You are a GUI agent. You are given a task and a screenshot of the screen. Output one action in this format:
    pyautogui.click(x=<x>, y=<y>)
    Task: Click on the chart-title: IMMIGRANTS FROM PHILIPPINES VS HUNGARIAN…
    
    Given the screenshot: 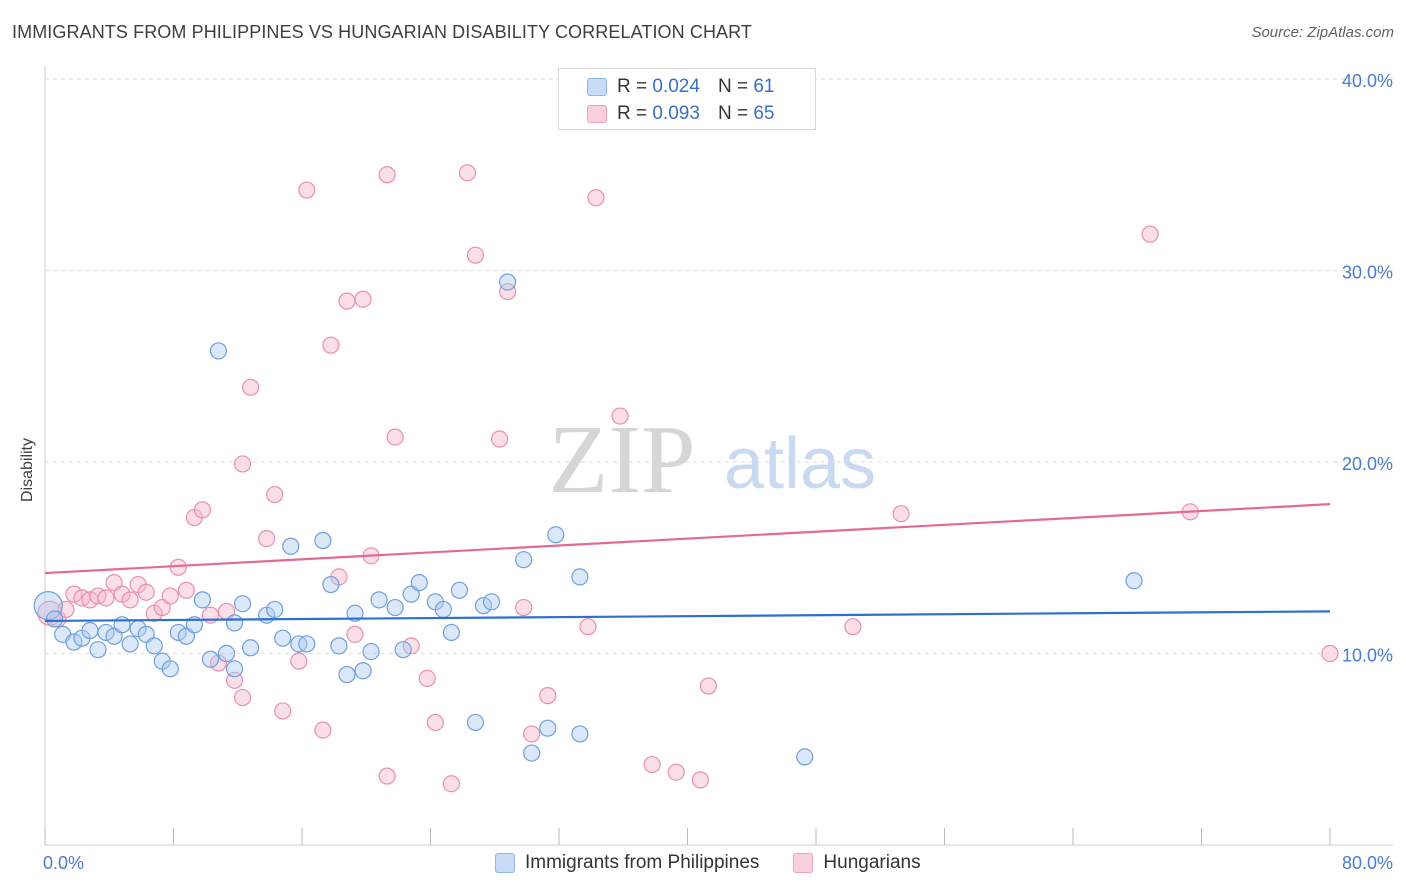 What is the action you would take?
    pyautogui.click(x=382, y=32)
    